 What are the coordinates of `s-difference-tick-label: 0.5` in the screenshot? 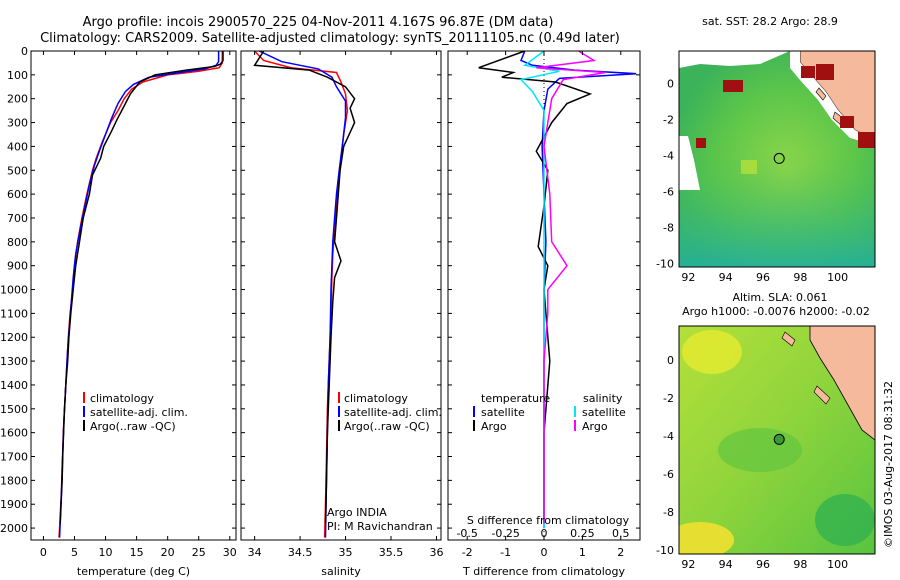 It's located at (621, 533).